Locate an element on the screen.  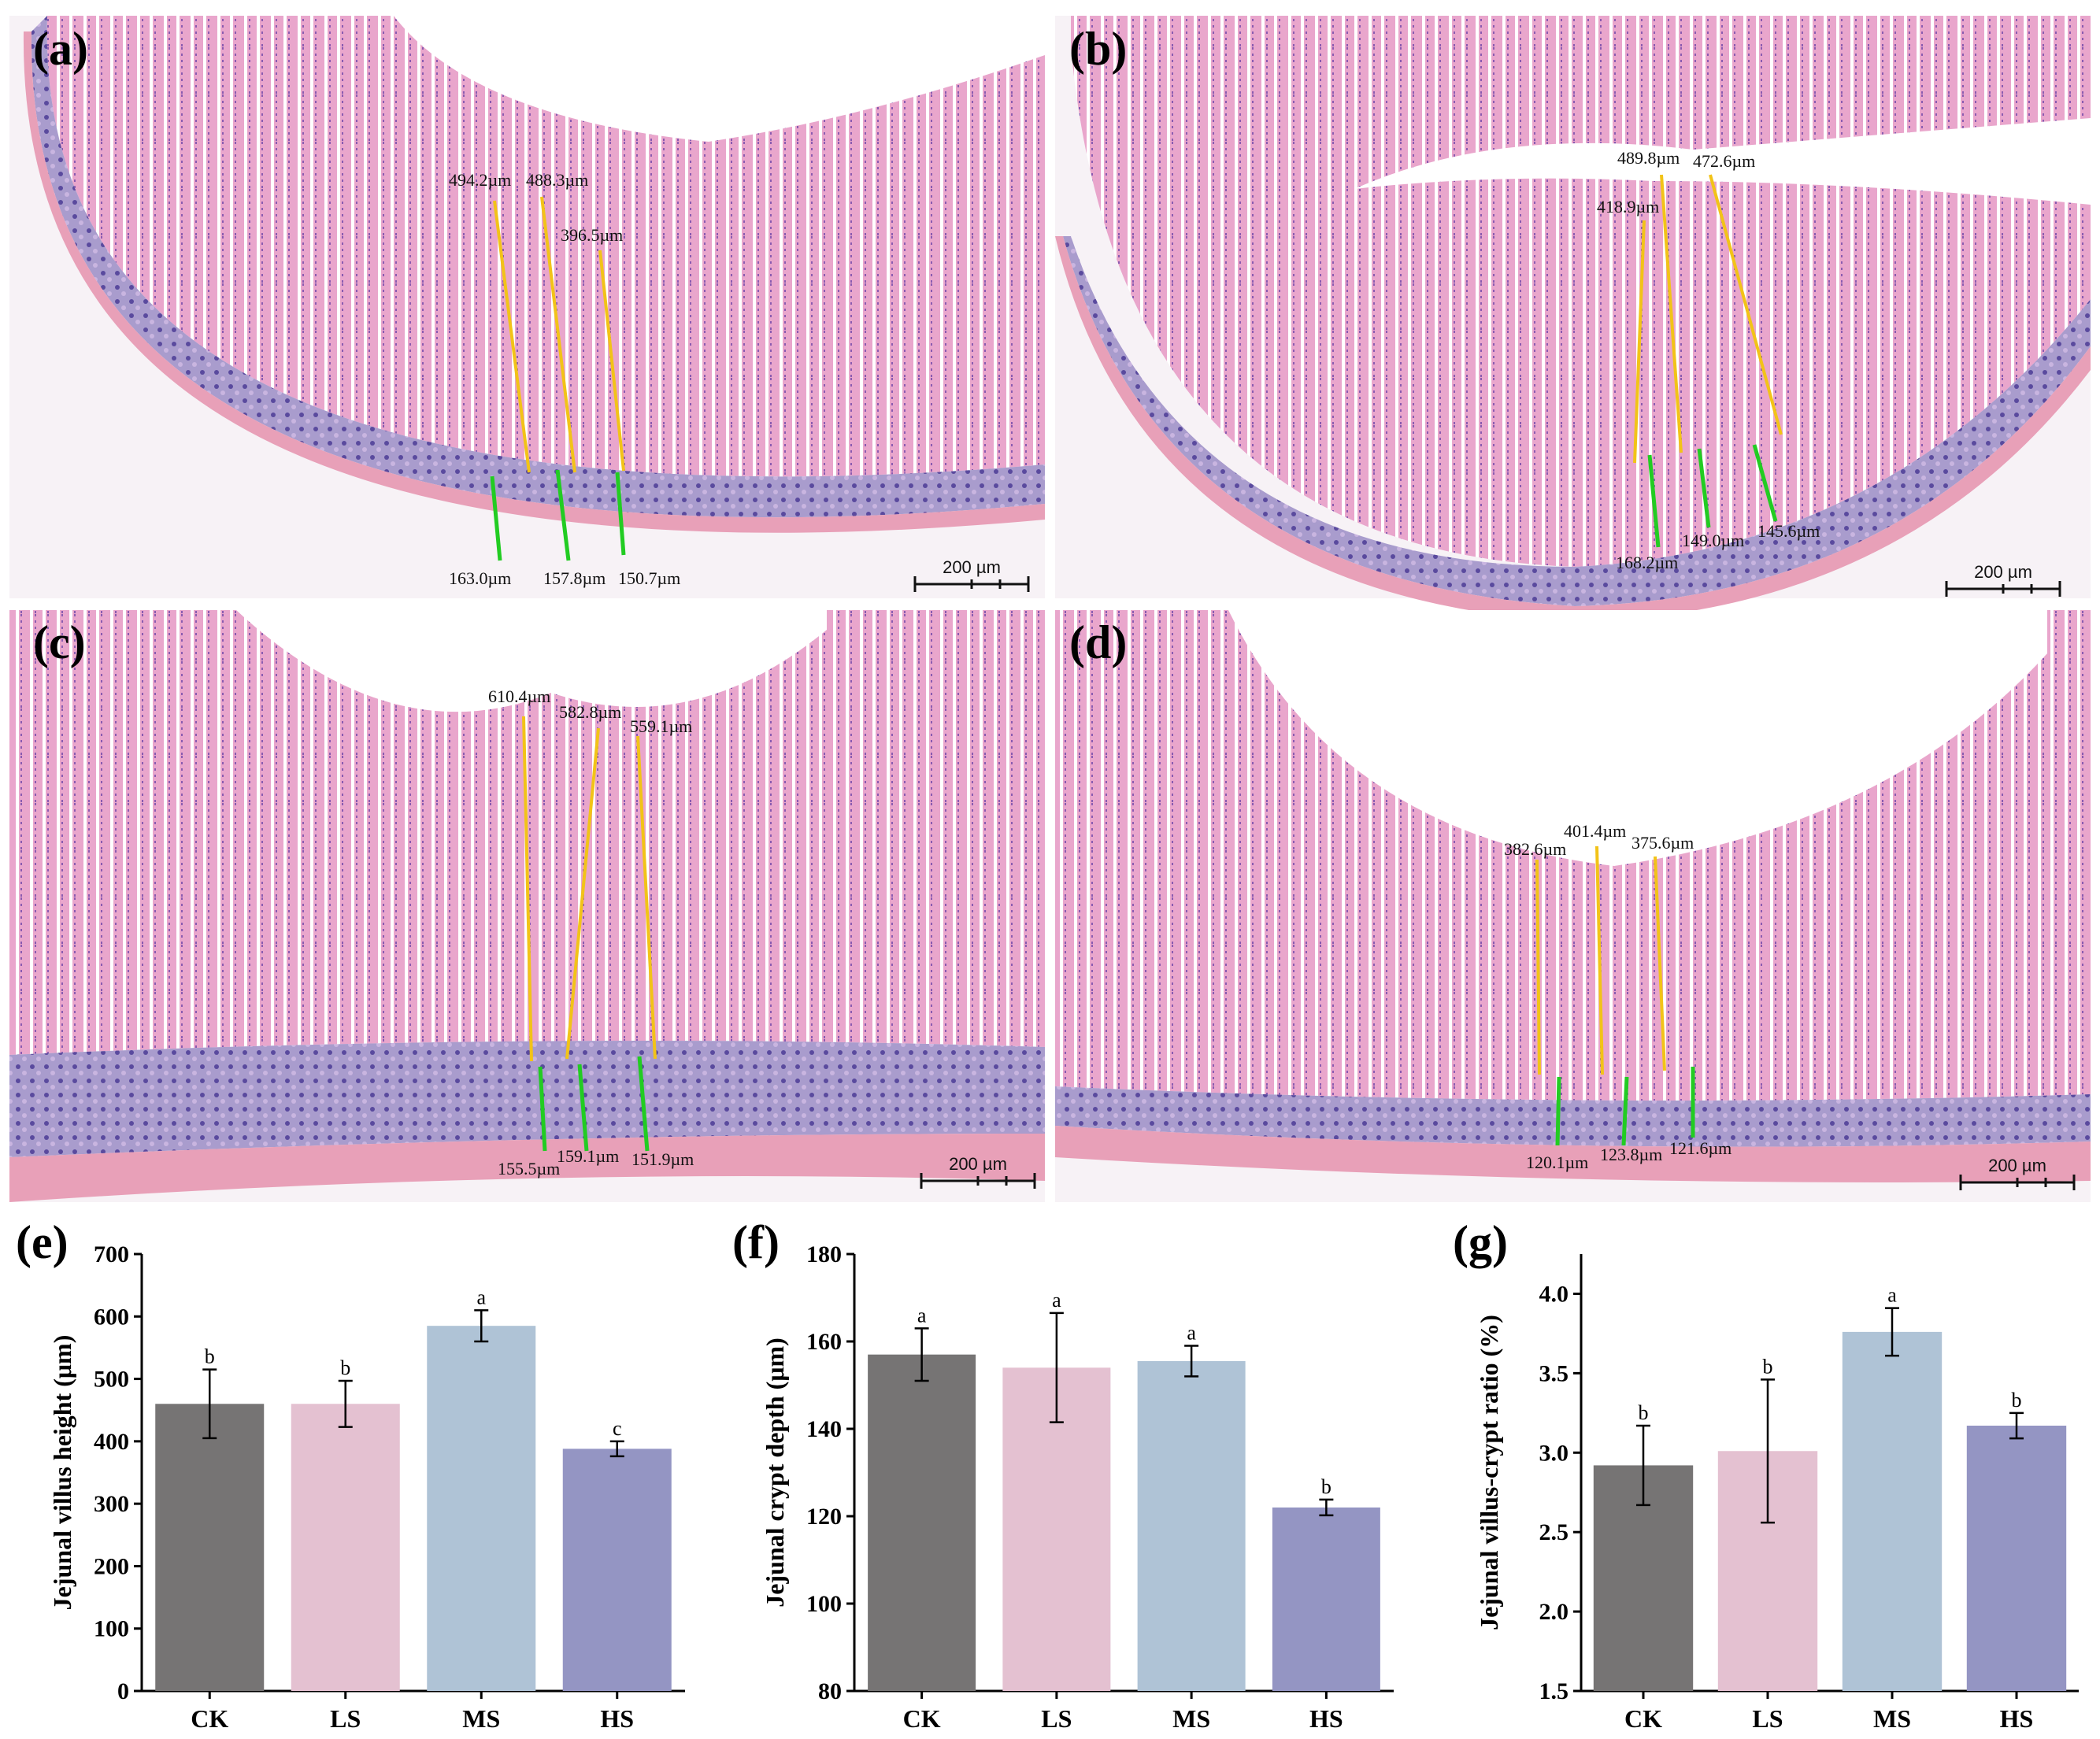
villus-measurement: 610.4µm is located at coordinates (519, 696).